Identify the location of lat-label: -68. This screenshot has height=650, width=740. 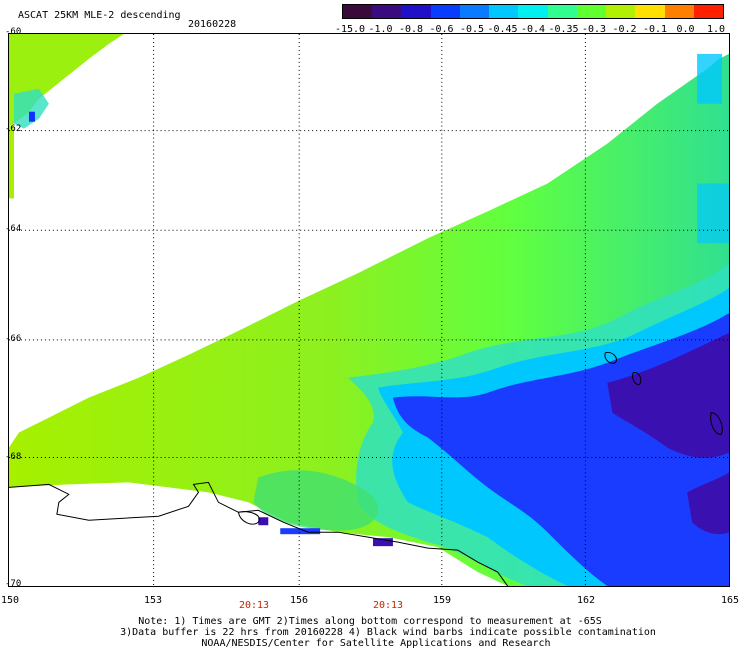
(13, 457).